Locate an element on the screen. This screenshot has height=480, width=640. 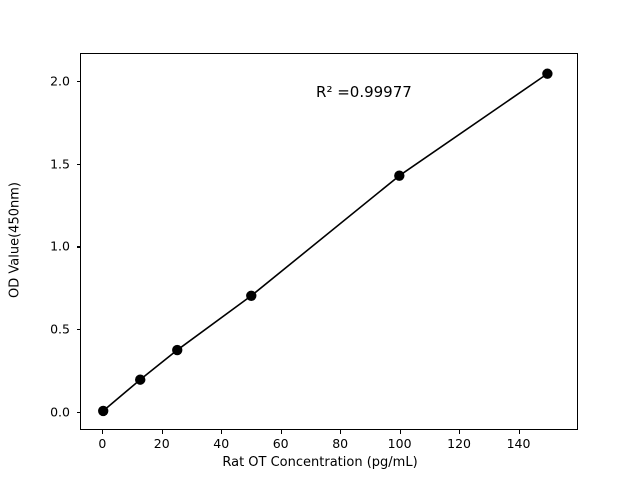
x-tick-label: 120 is located at coordinates (459, 443).